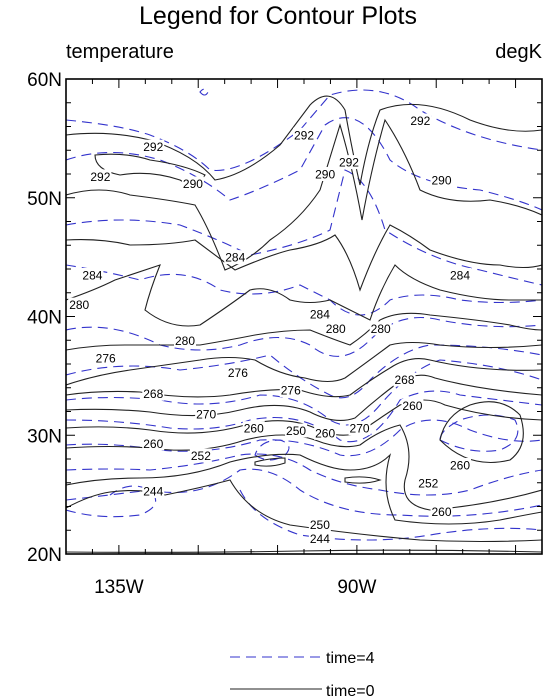 Image resolution: width=556 pixels, height=700 pixels. What do you see at coordinates (44, 318) in the screenshot?
I see `y-tick-label: 40N` at bounding box center [44, 318].